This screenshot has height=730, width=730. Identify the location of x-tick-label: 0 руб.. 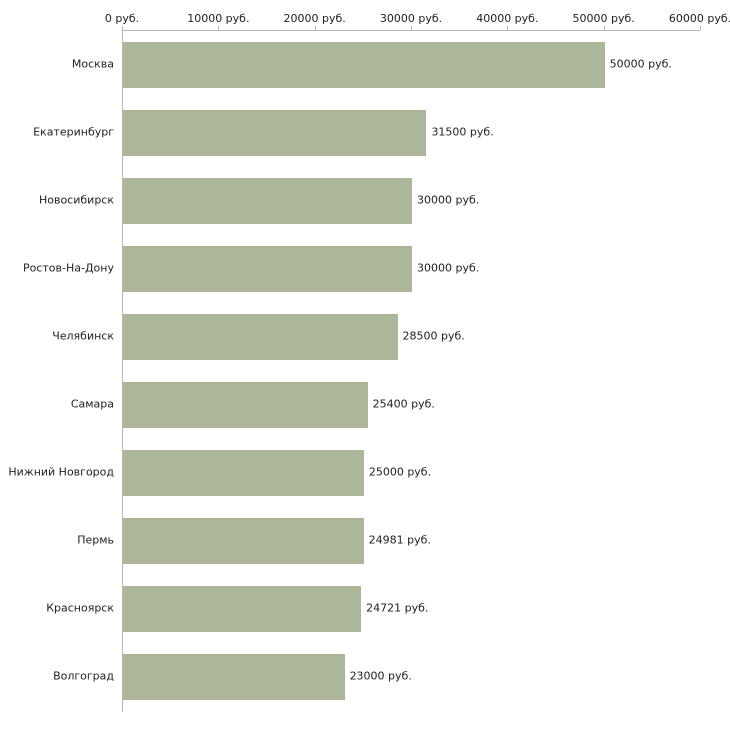
(122, 18).